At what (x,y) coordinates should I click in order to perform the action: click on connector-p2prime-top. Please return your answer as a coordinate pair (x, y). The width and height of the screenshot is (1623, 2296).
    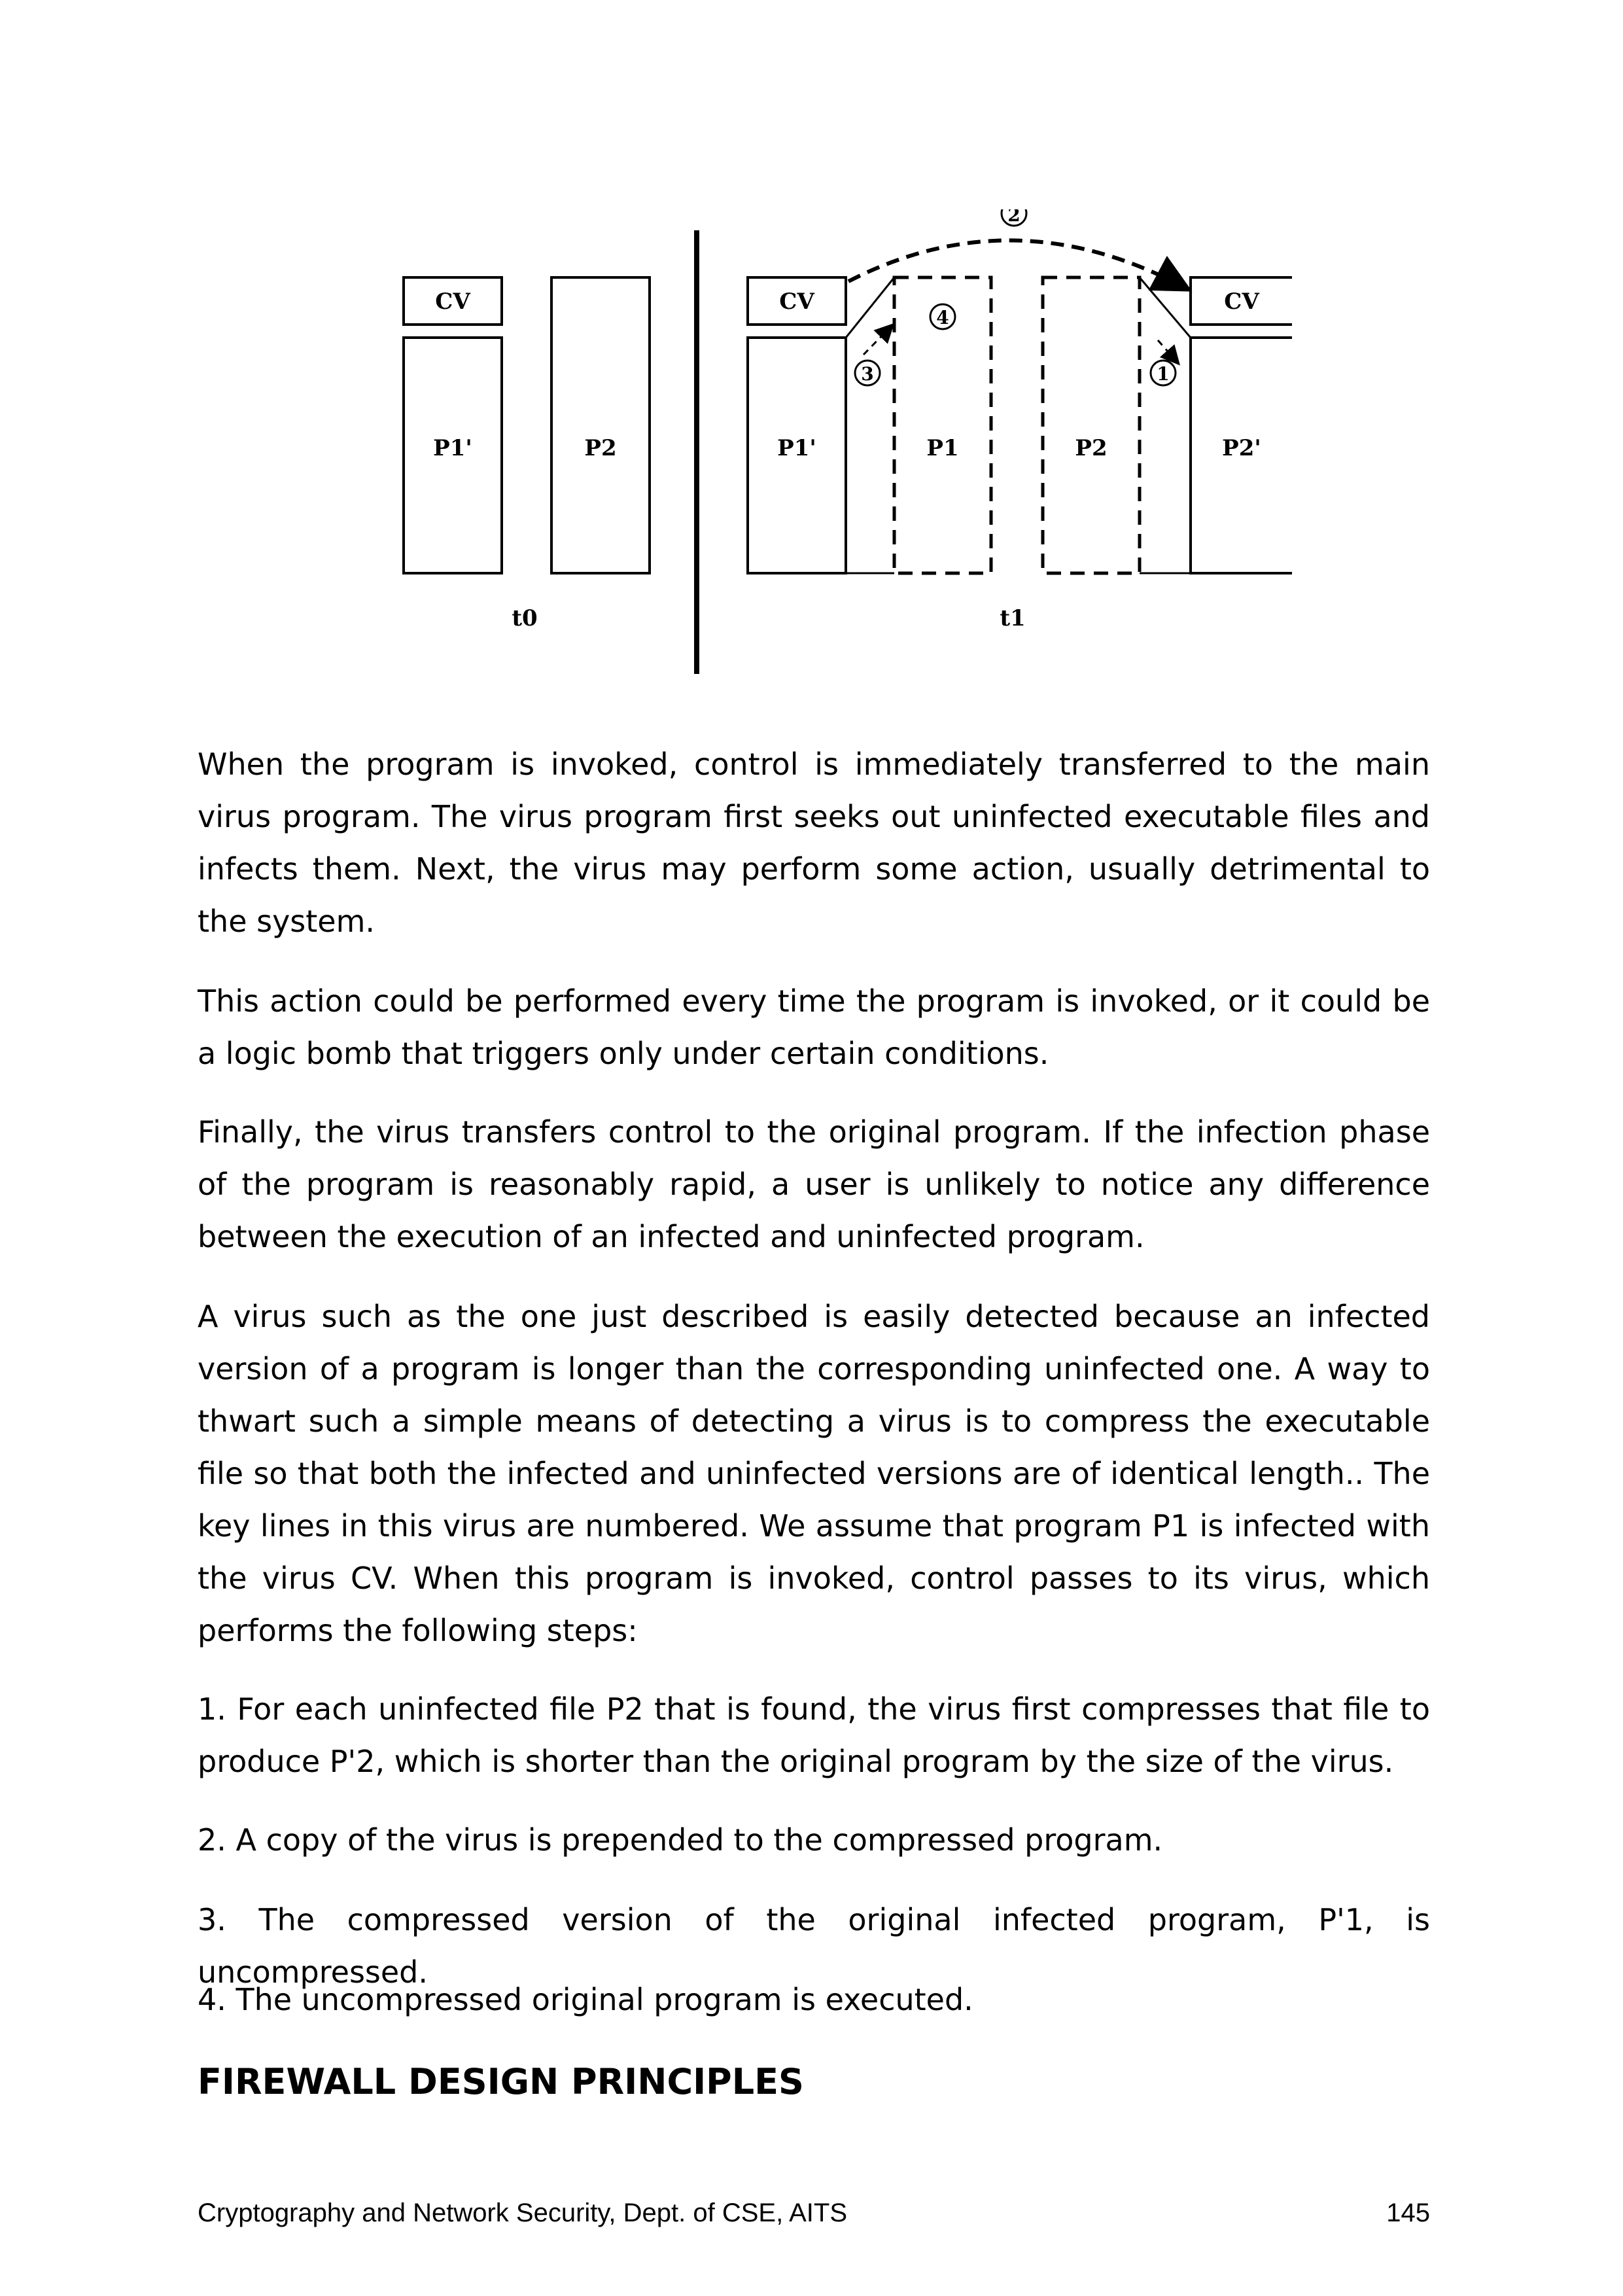
    Looking at the image, I should click on (1165, 307).